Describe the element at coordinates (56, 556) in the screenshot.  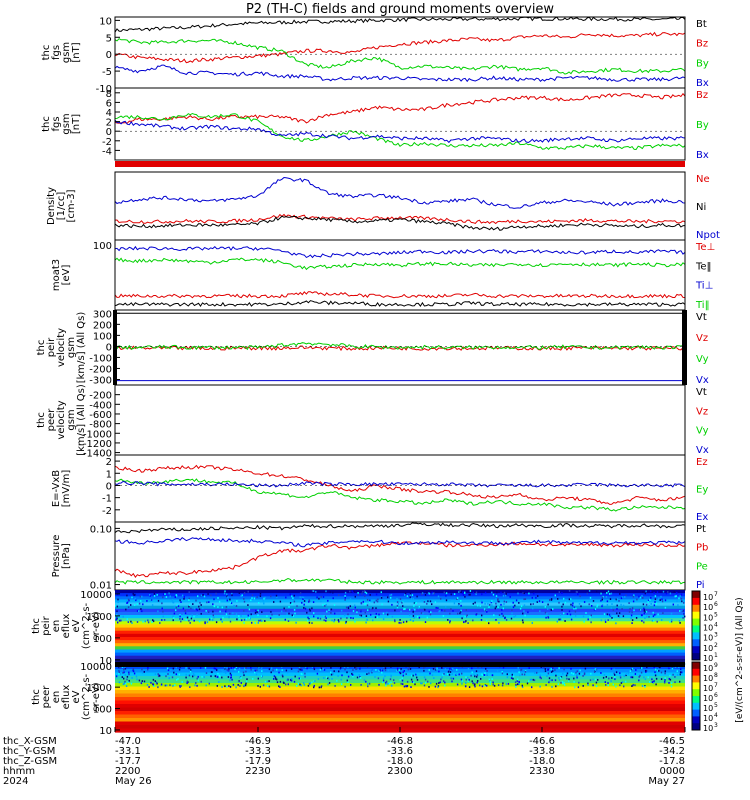
I see `y-axis-label: Pressure` at that location.